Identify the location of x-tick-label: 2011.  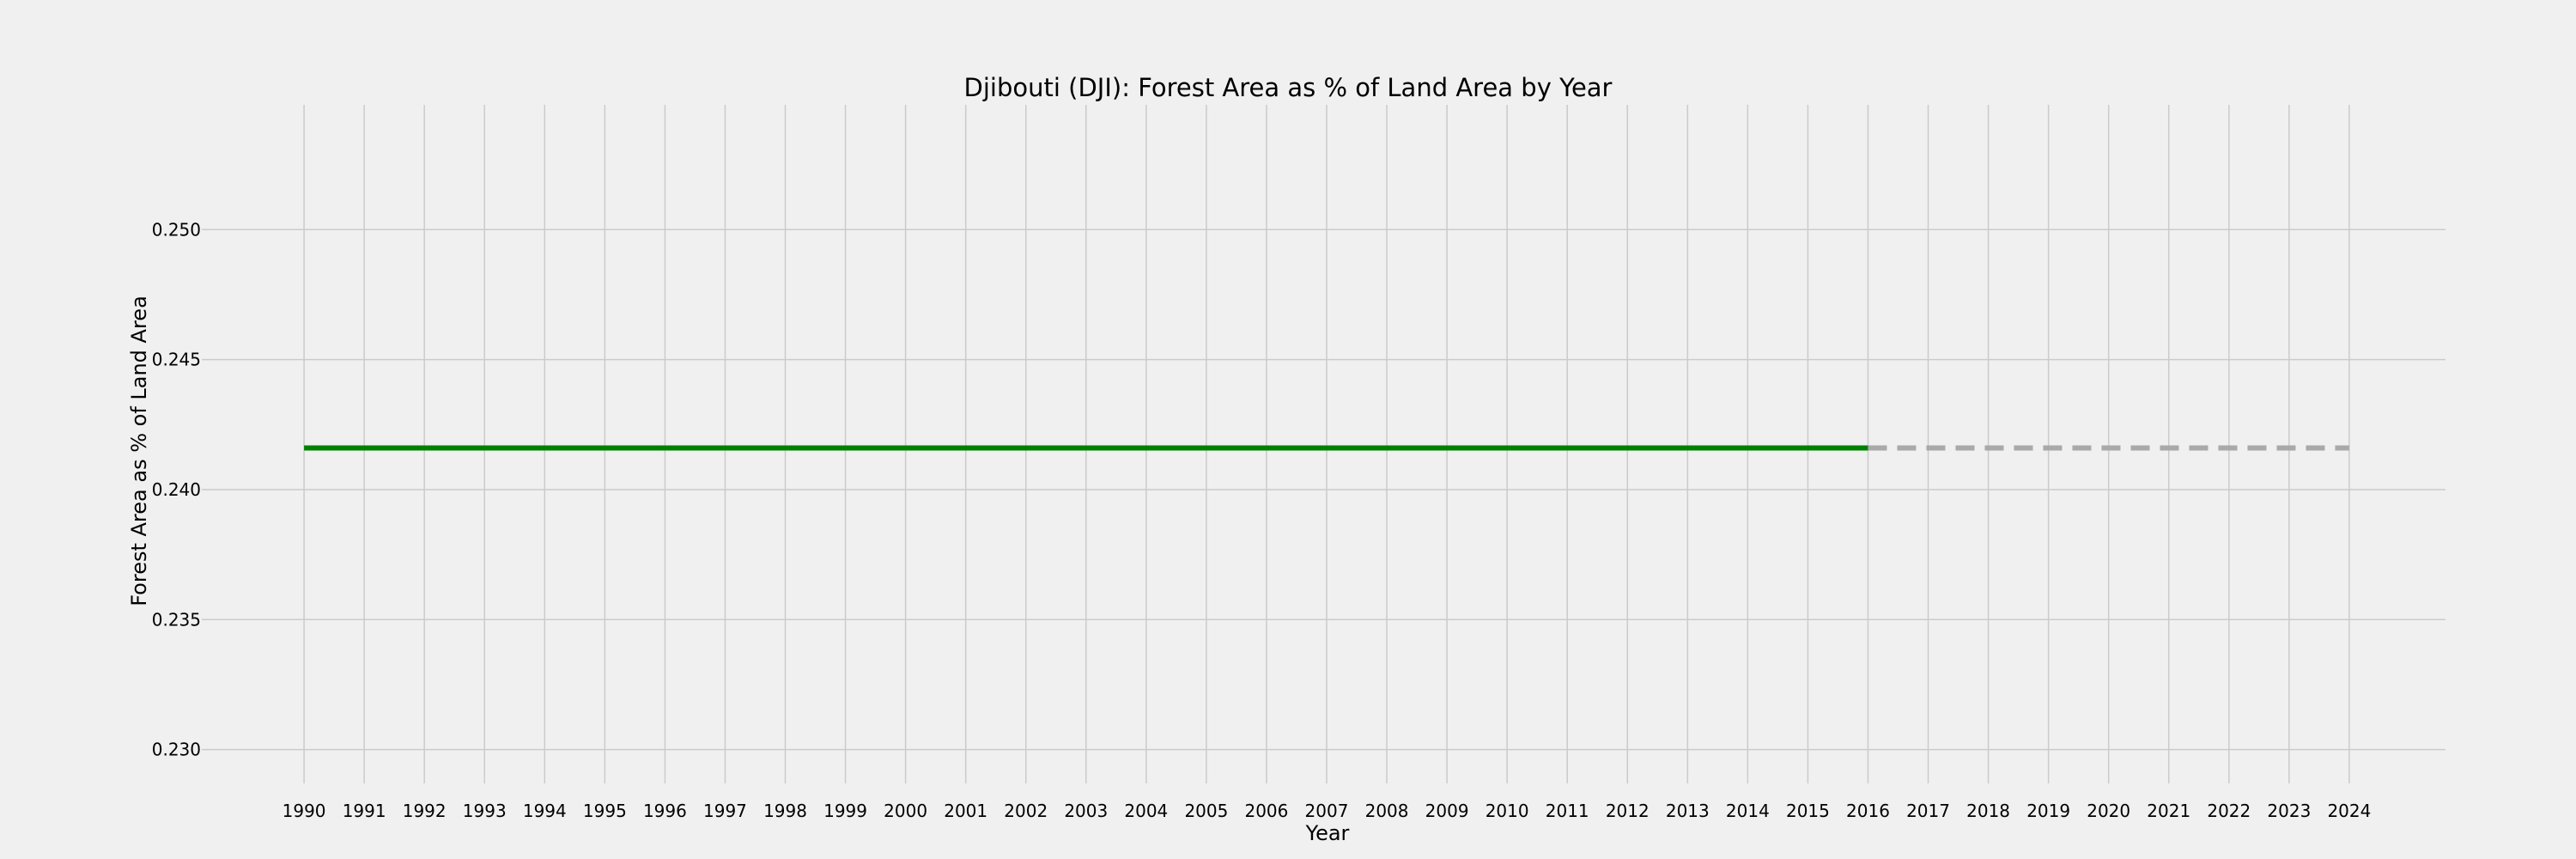
(1568, 811).